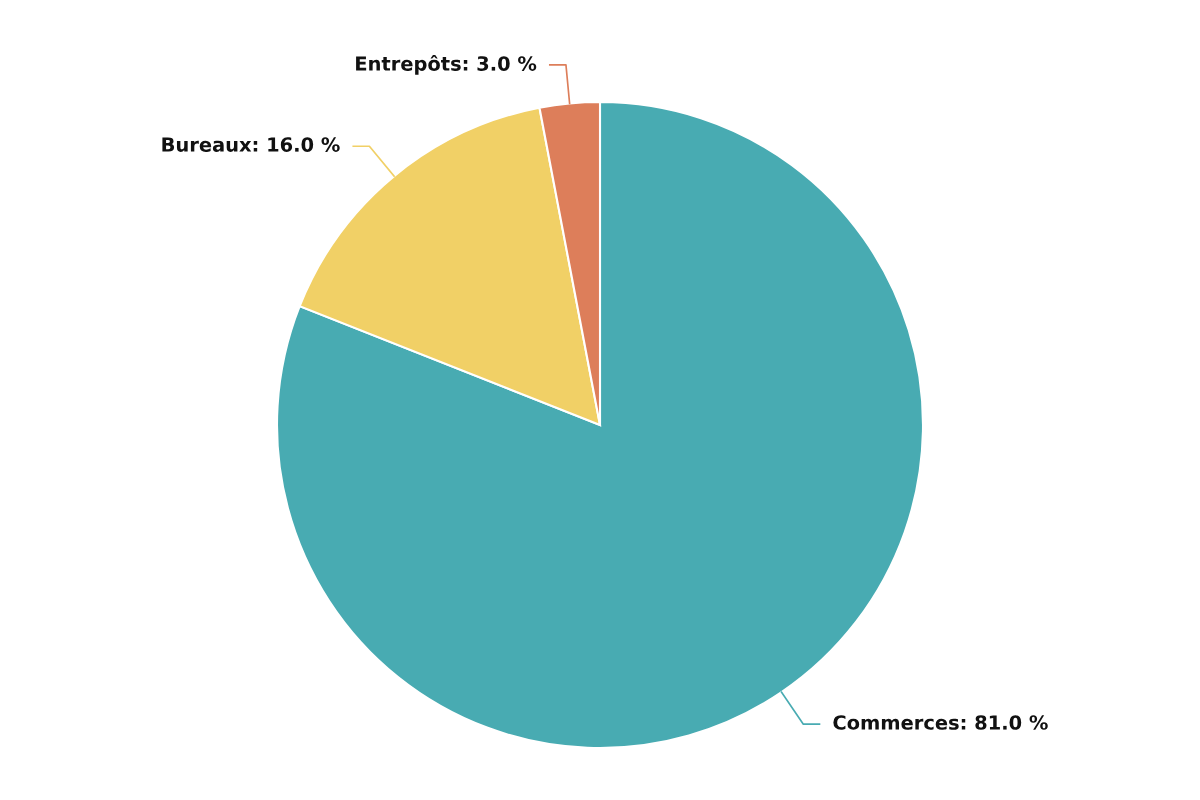 Image resolution: width=1200 pixels, height=800 pixels. Describe the element at coordinates (446, 65) in the screenshot. I see `slice-label: Entrepôts: 3.0 %` at that location.